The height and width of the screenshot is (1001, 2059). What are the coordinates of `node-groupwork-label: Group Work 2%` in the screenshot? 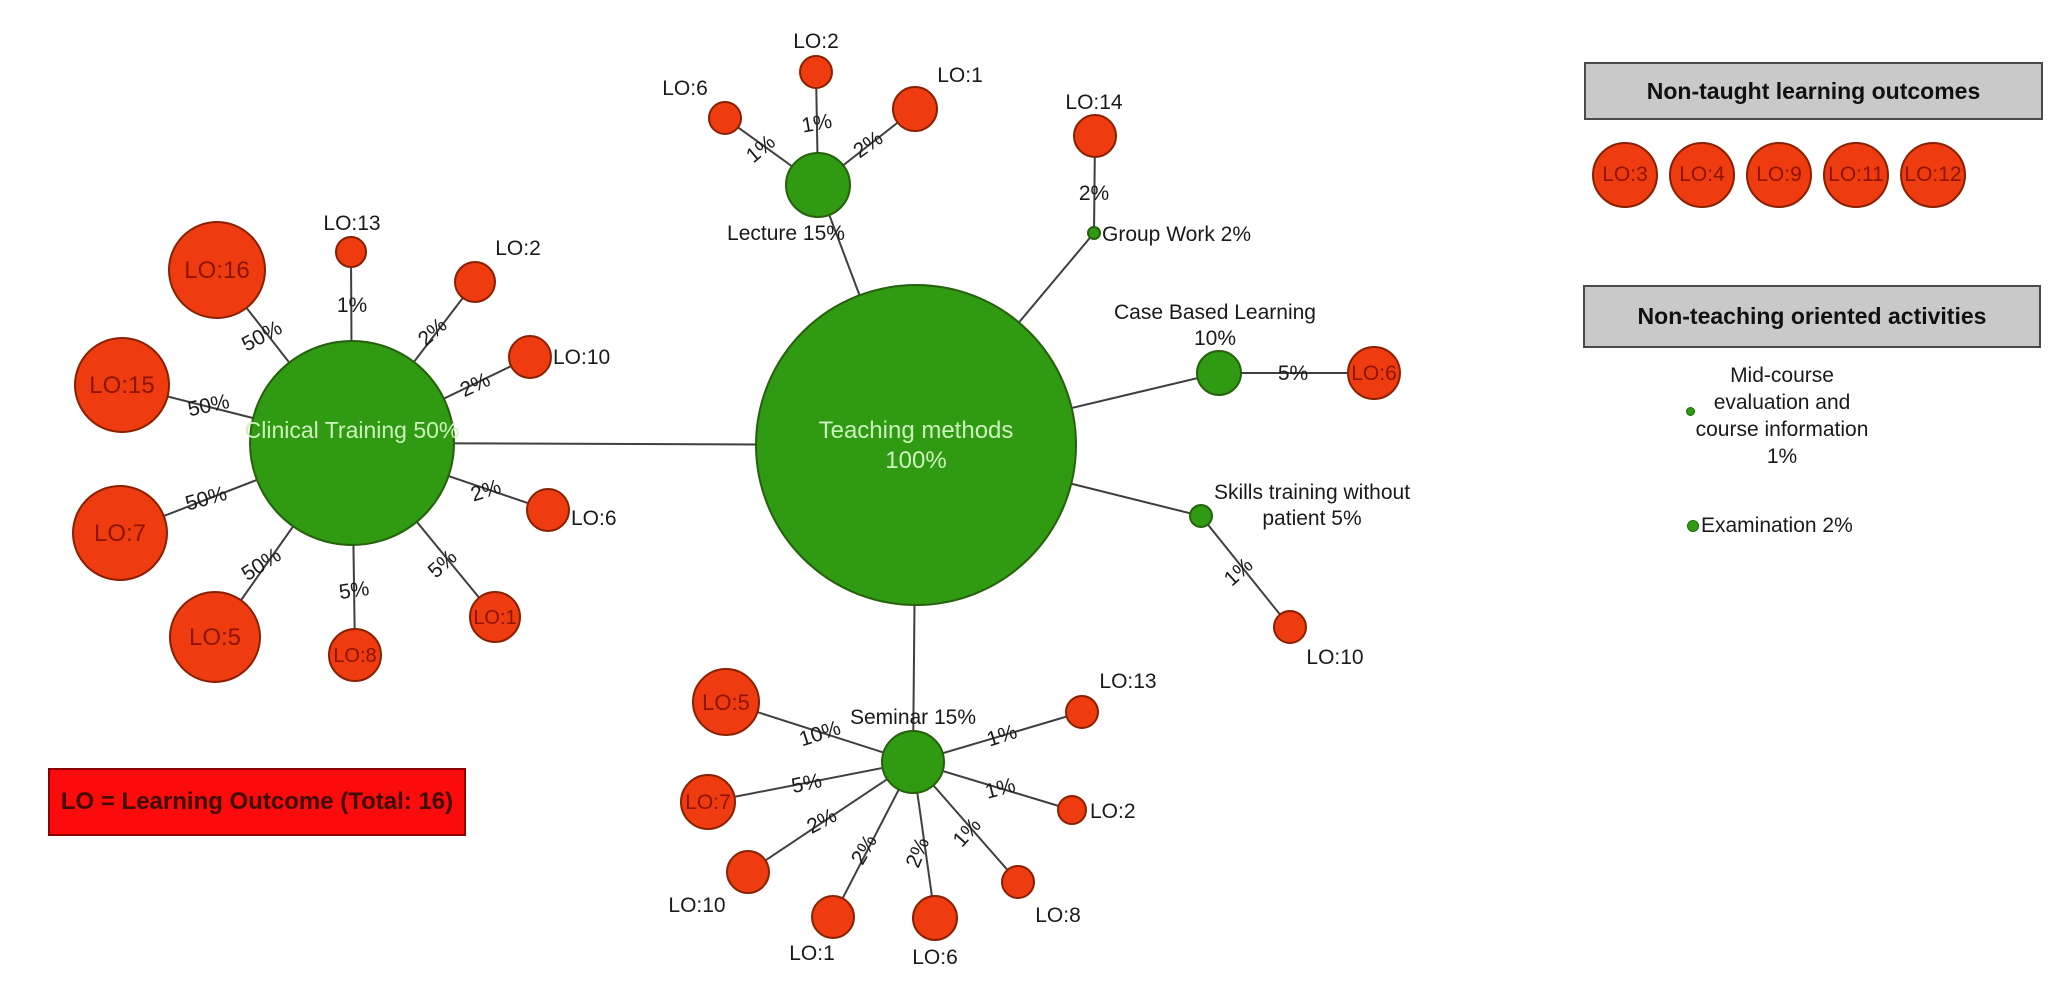 It's located at (1176, 234).